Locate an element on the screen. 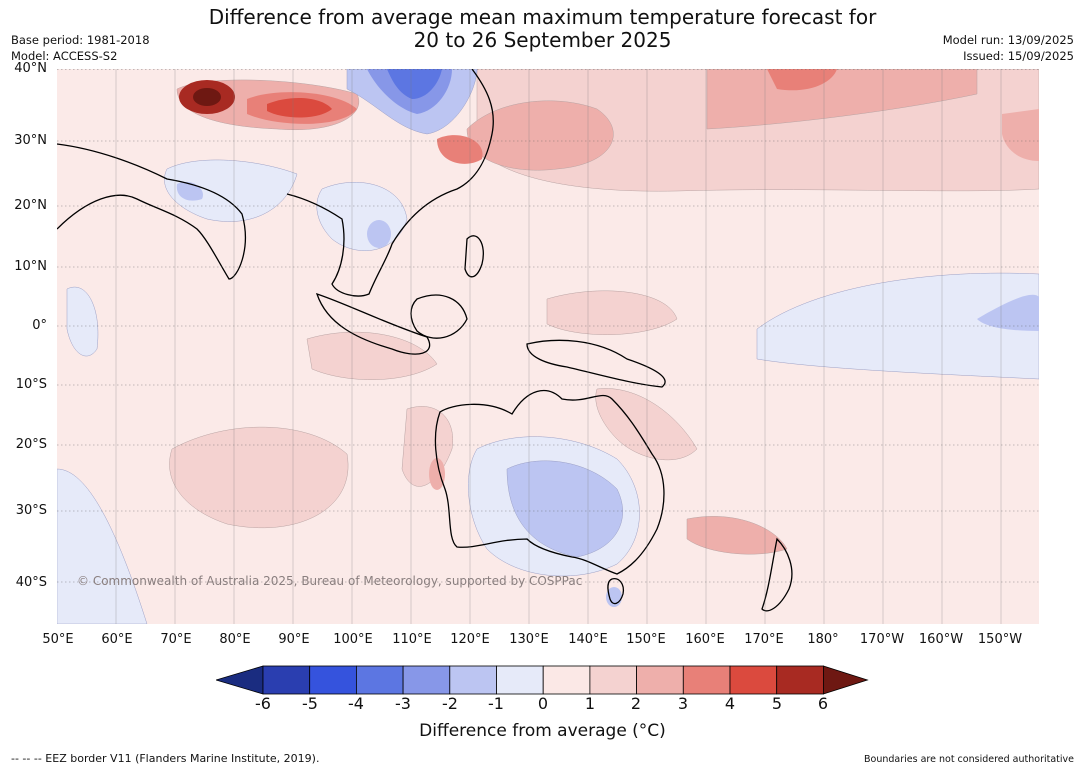  anomaly-warm-indian-ocean is located at coordinates (259, 477).